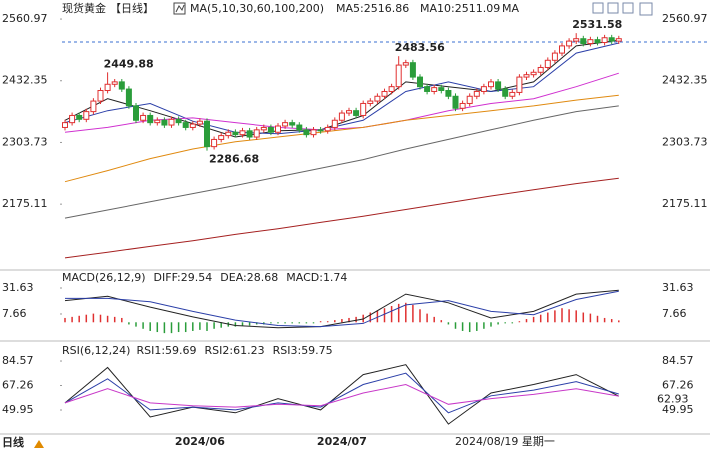  Describe the element at coordinates (505, 441) in the screenshot. I see `cursor-label: 2024/08/19 星期一` at that location.